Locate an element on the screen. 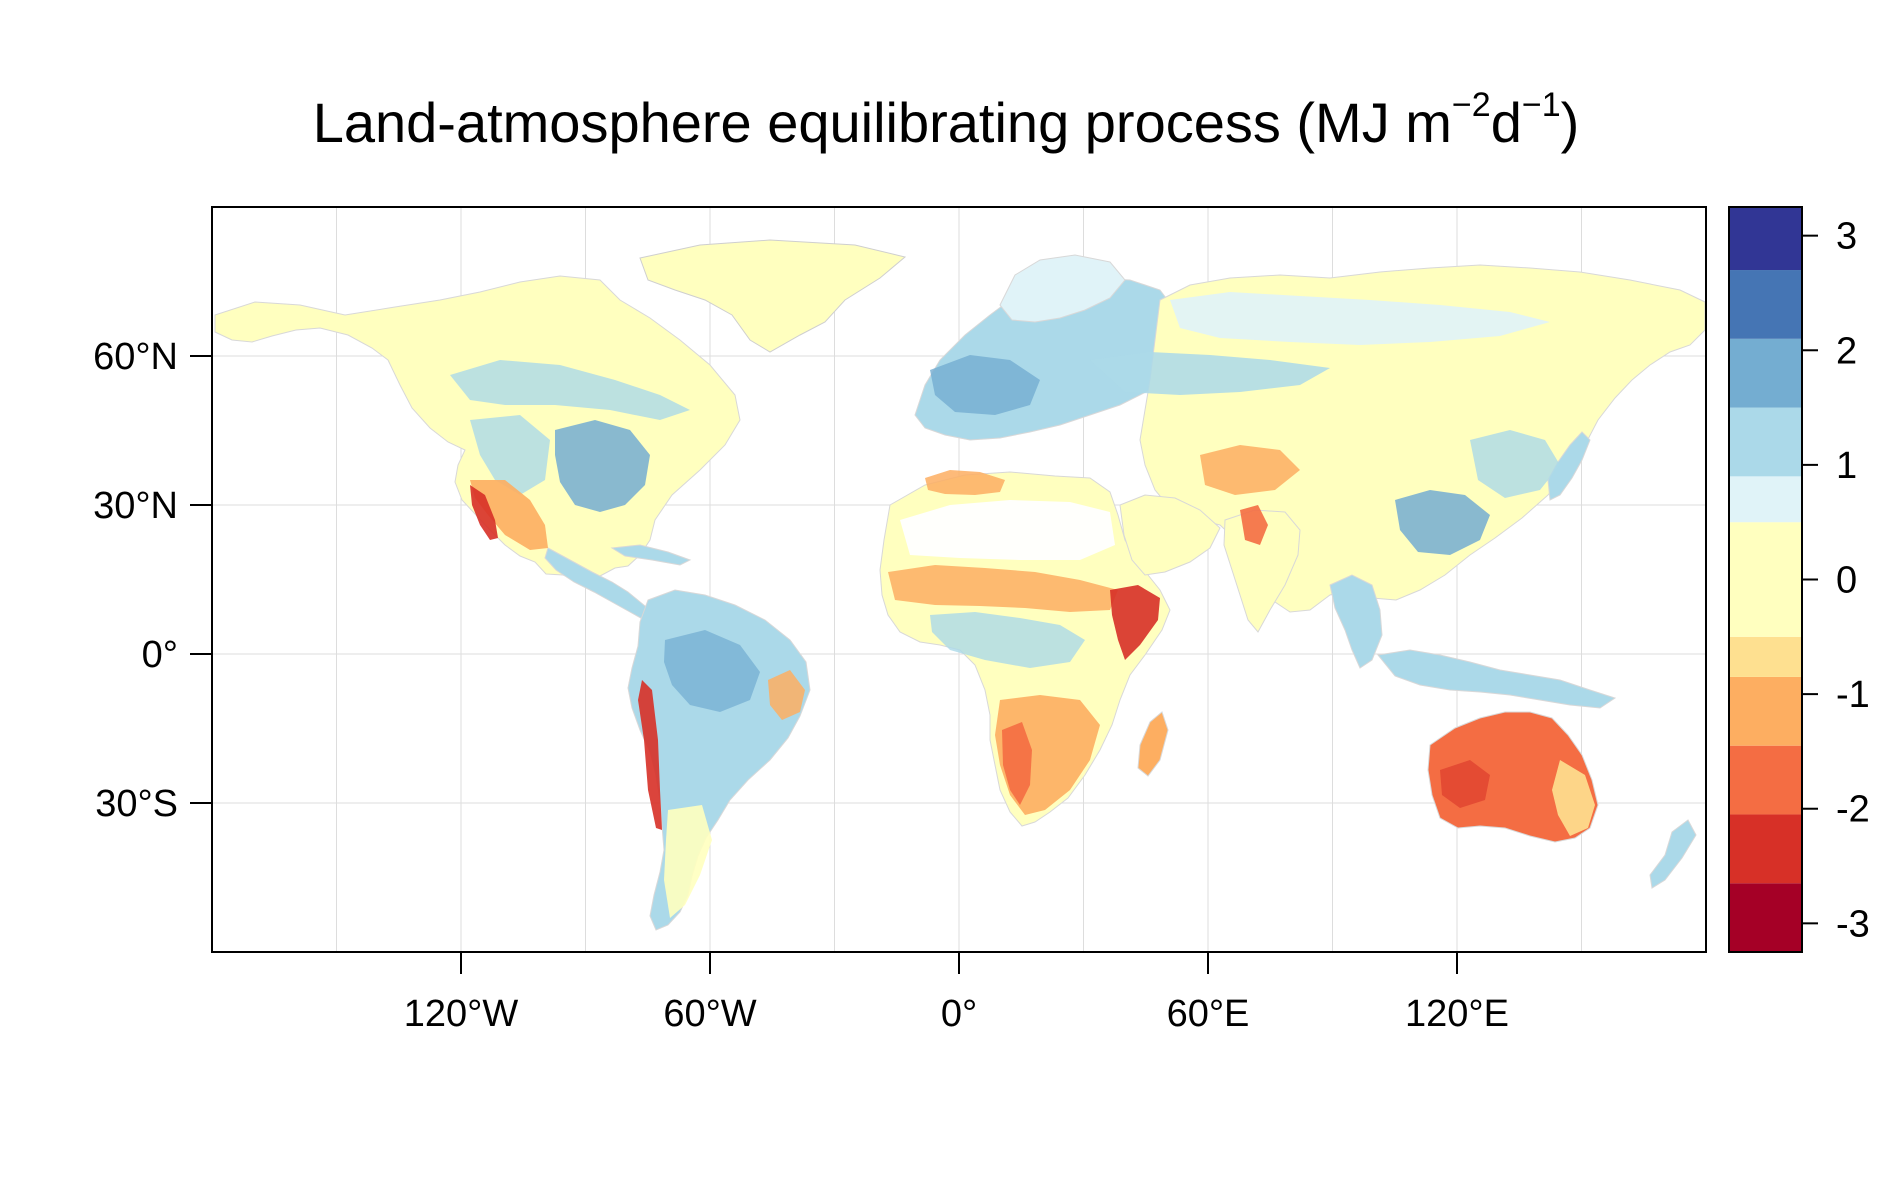 The image size is (1889, 1181). legend-tick-label: 2 is located at coordinates (1846, 351).